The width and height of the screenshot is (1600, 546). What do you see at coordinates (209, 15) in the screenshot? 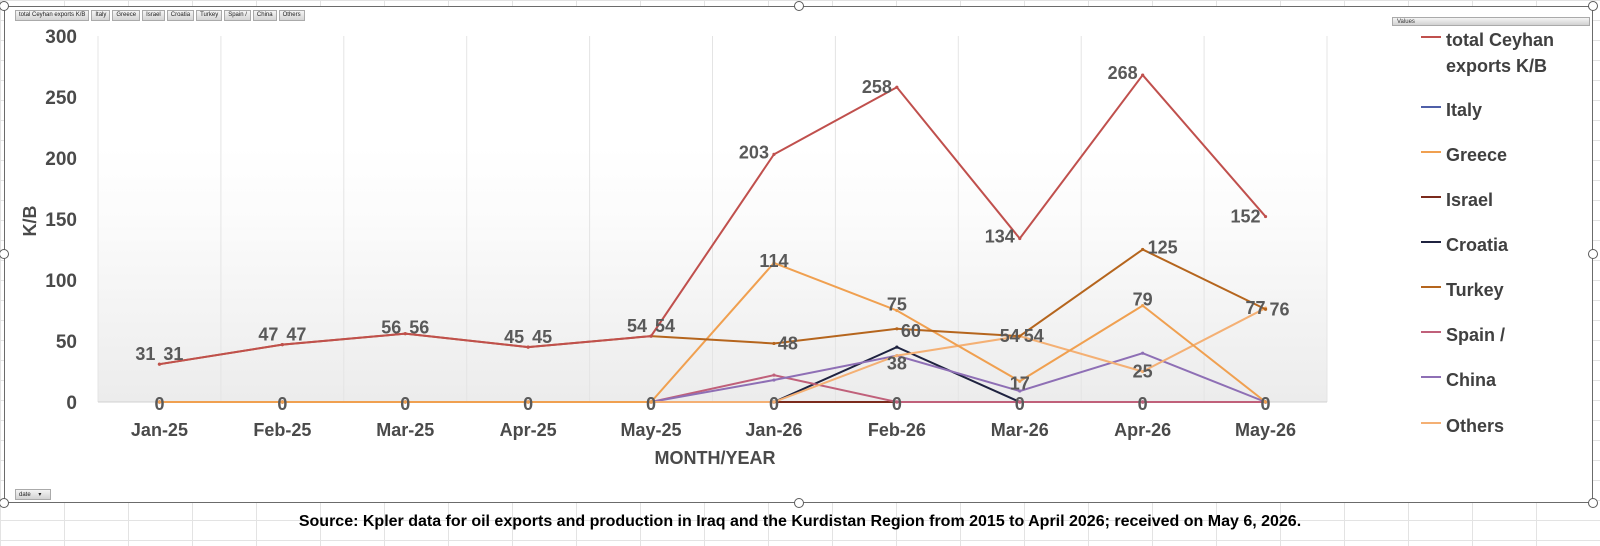
I see `pivot-field-button: Turkey` at bounding box center [209, 15].